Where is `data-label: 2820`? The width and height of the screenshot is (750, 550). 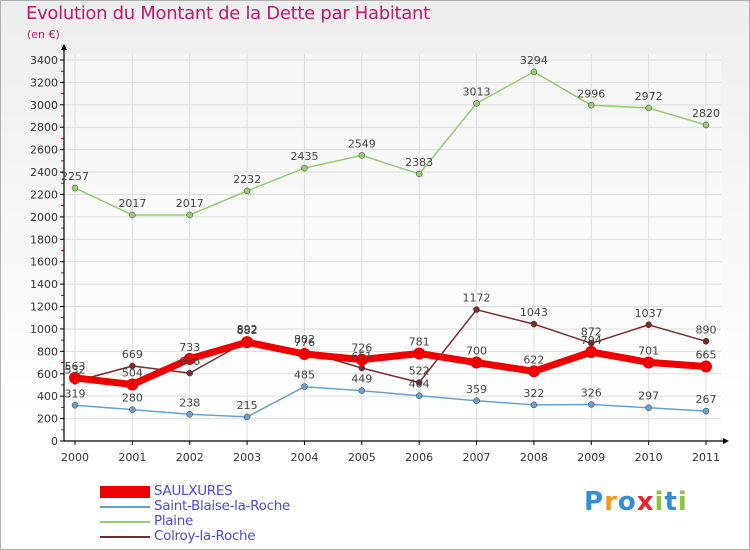 data-label: 2820 is located at coordinates (706, 113).